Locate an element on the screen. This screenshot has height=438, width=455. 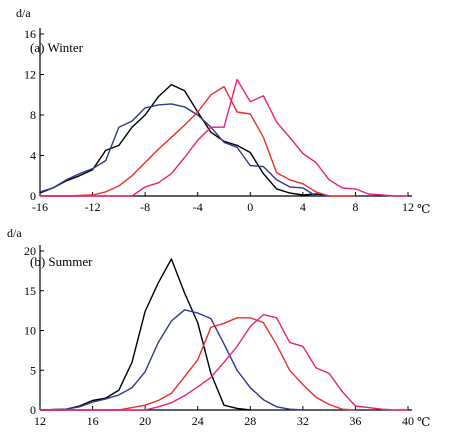
winter-x-tick-label: 12 is located at coordinates (408, 207).